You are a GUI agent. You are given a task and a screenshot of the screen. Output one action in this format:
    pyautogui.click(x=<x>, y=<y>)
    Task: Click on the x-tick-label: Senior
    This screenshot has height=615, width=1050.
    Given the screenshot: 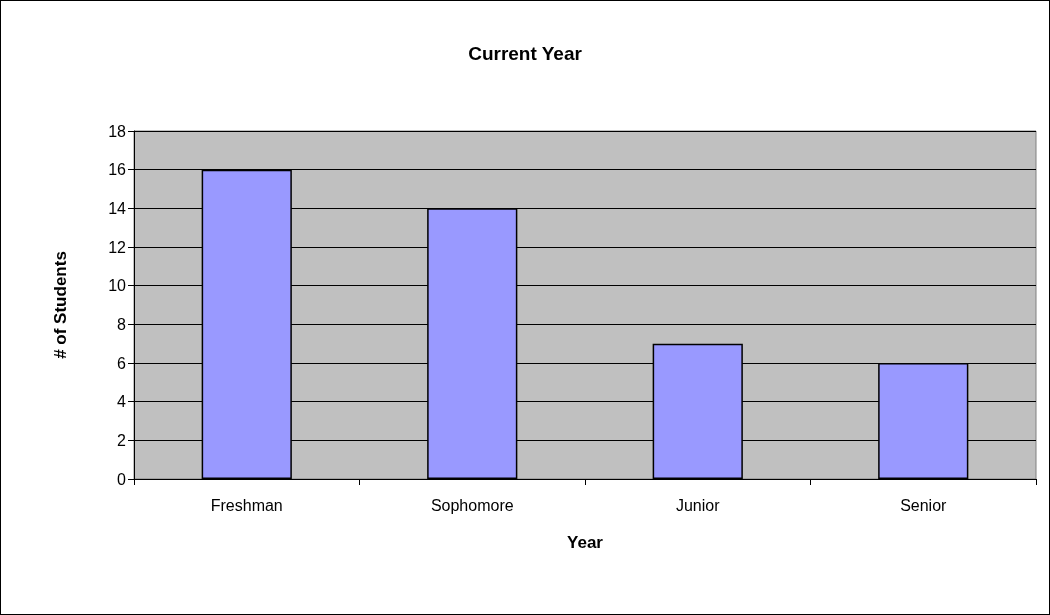 What is the action you would take?
    pyautogui.click(x=924, y=505)
    